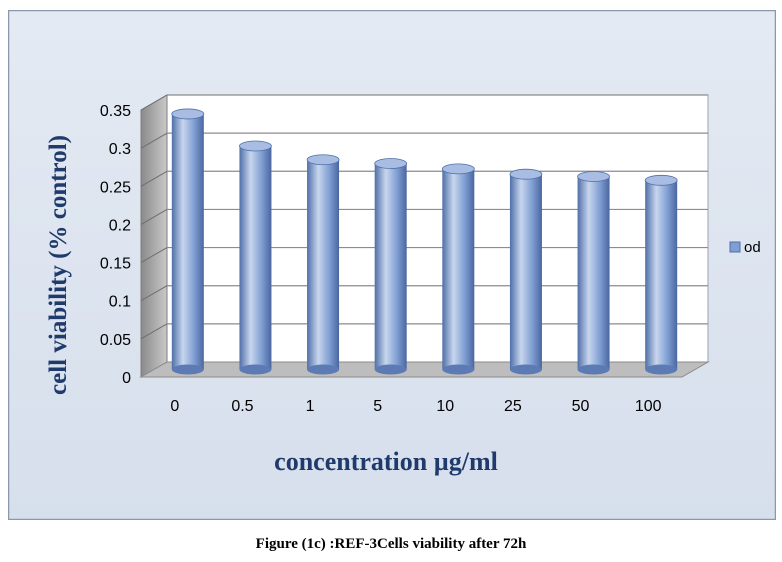  I want to click on x-tick-label: 0, so click(174, 406).